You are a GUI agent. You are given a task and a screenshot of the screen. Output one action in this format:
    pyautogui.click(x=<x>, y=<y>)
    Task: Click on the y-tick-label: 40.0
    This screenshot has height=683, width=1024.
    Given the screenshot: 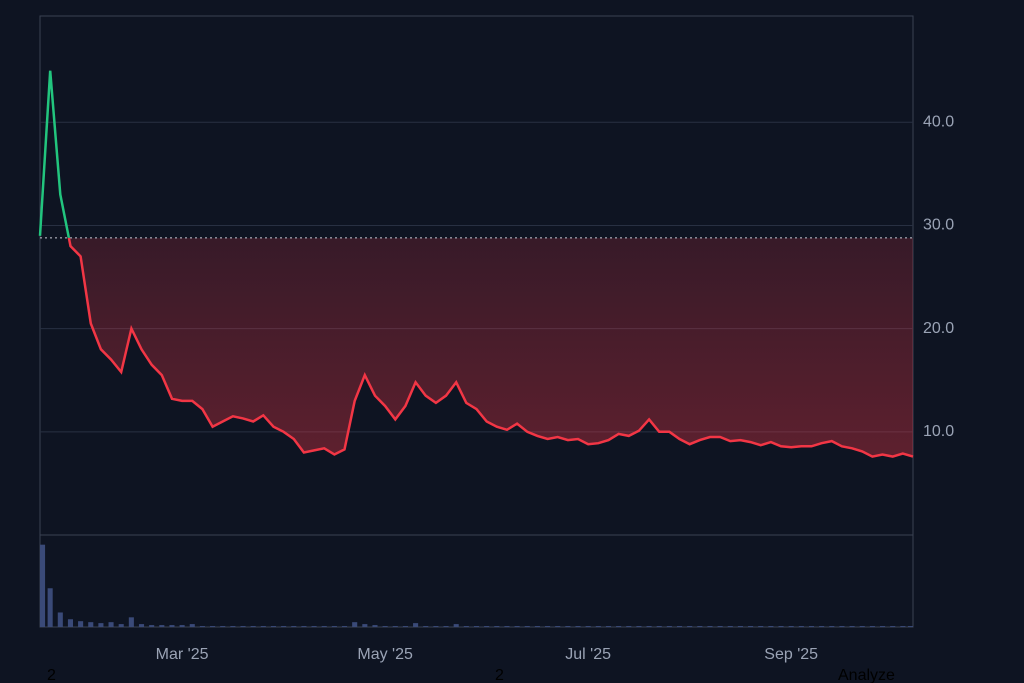 What is the action you would take?
    pyautogui.click(x=938, y=121)
    